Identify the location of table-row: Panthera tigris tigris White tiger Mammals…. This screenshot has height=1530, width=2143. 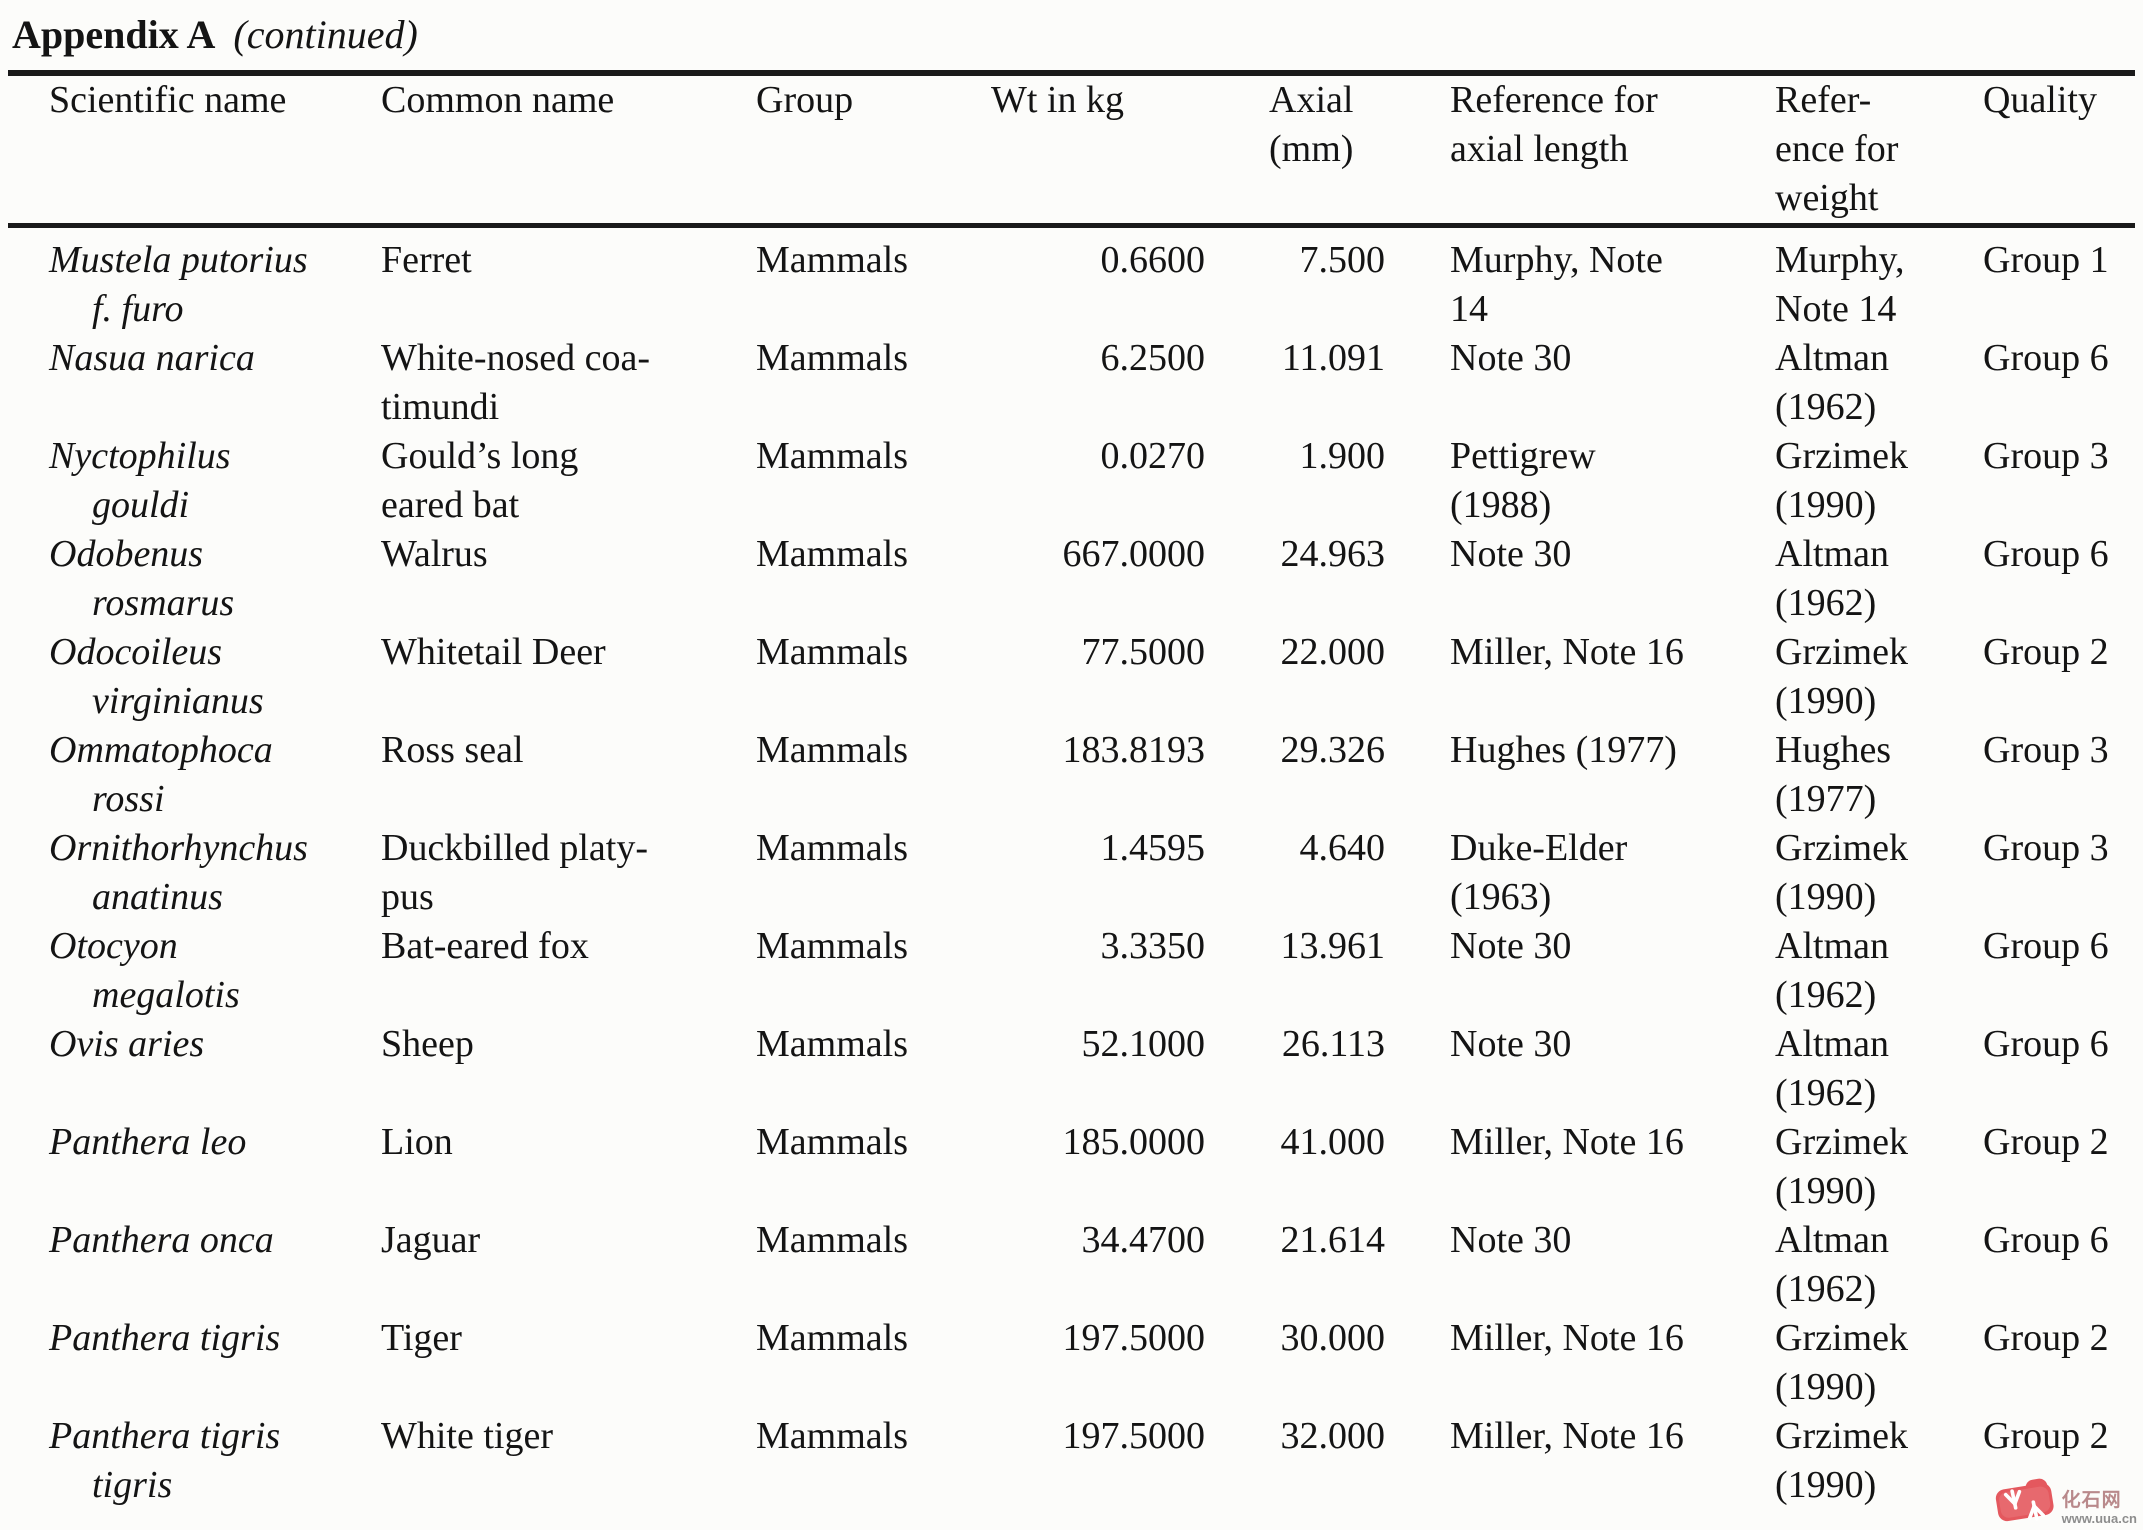
(1071, 1461).